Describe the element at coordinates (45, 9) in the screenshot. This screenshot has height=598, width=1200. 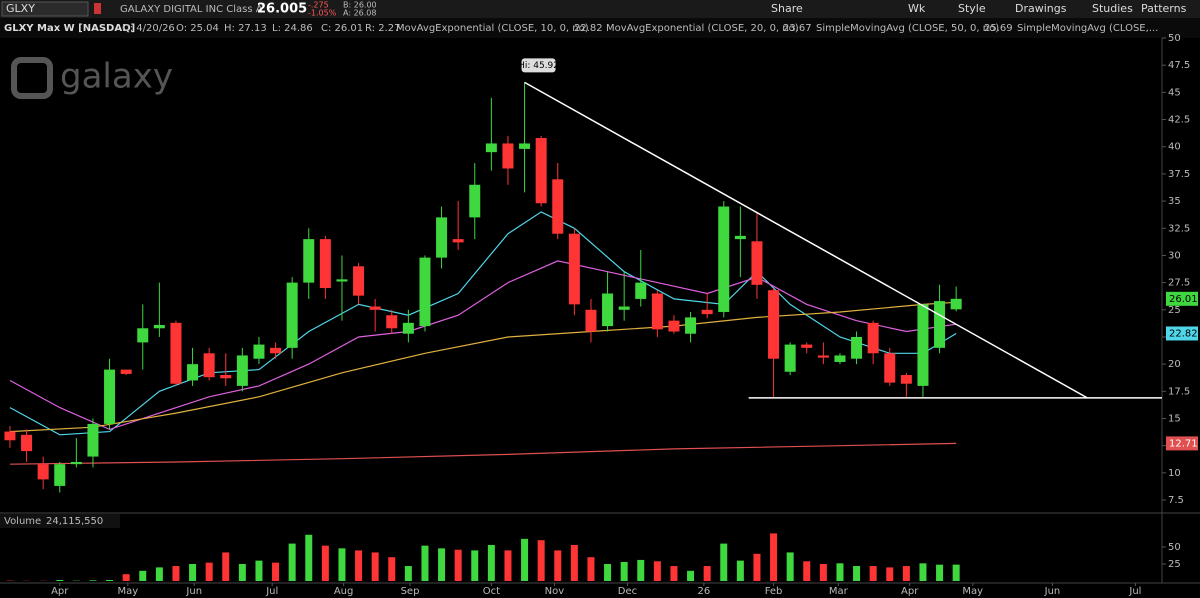
I see `symbol-input` at that location.